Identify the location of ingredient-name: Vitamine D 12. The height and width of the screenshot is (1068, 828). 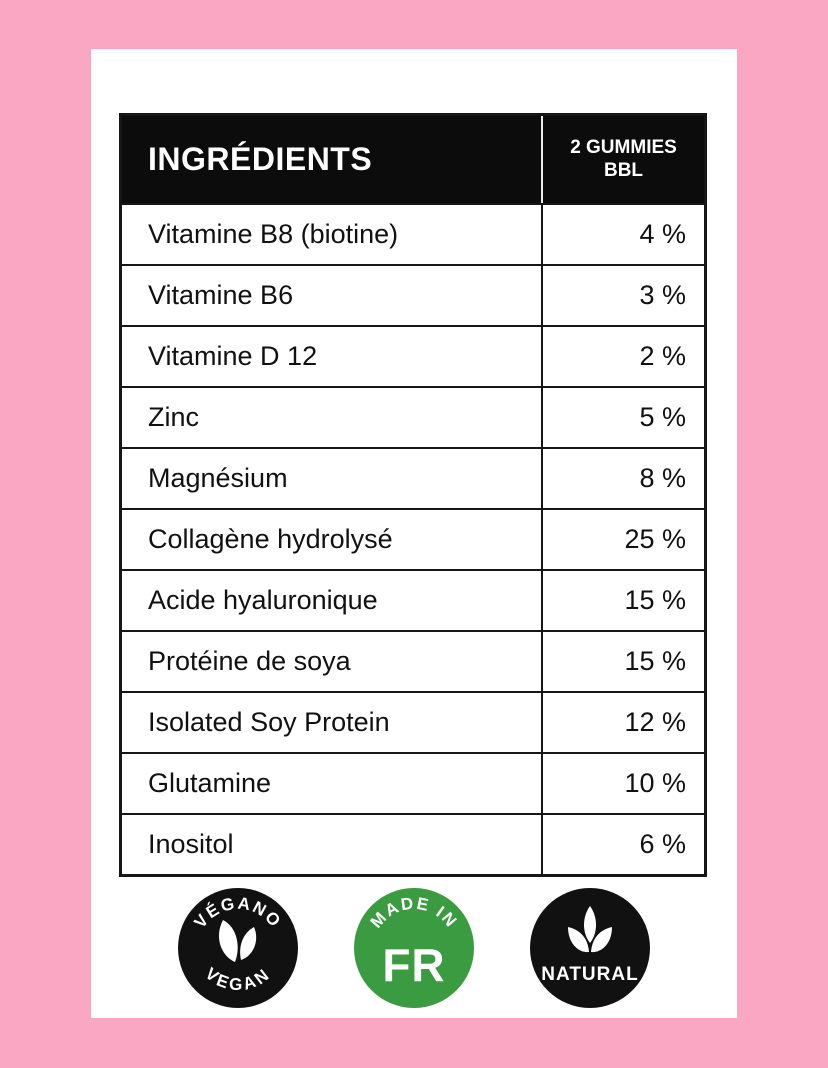
(233, 356).